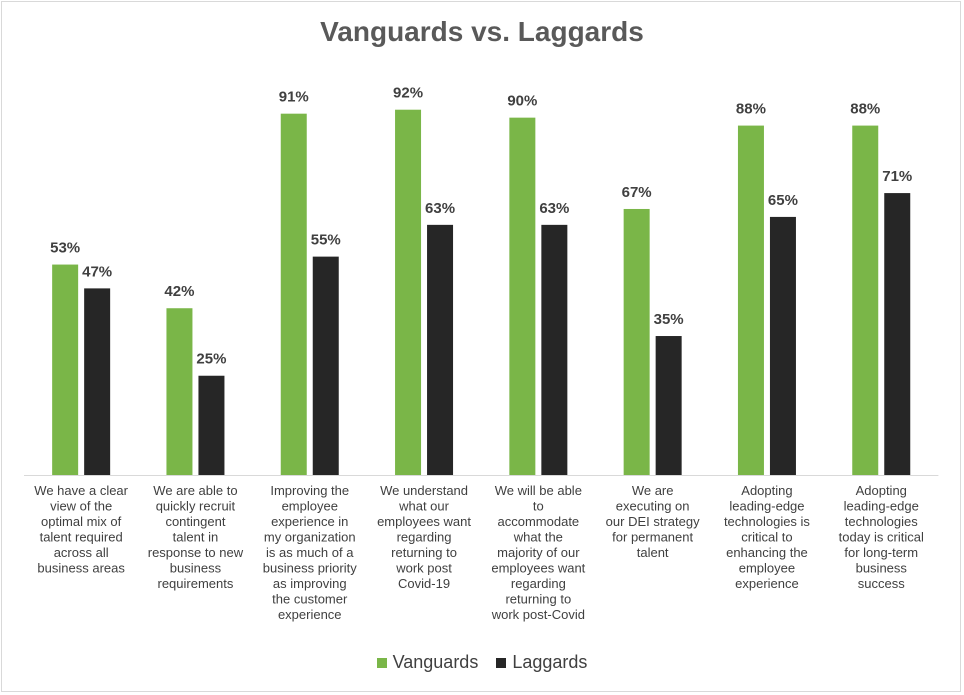  I want to click on data-label-laggards-6: 35%, so click(669, 319).